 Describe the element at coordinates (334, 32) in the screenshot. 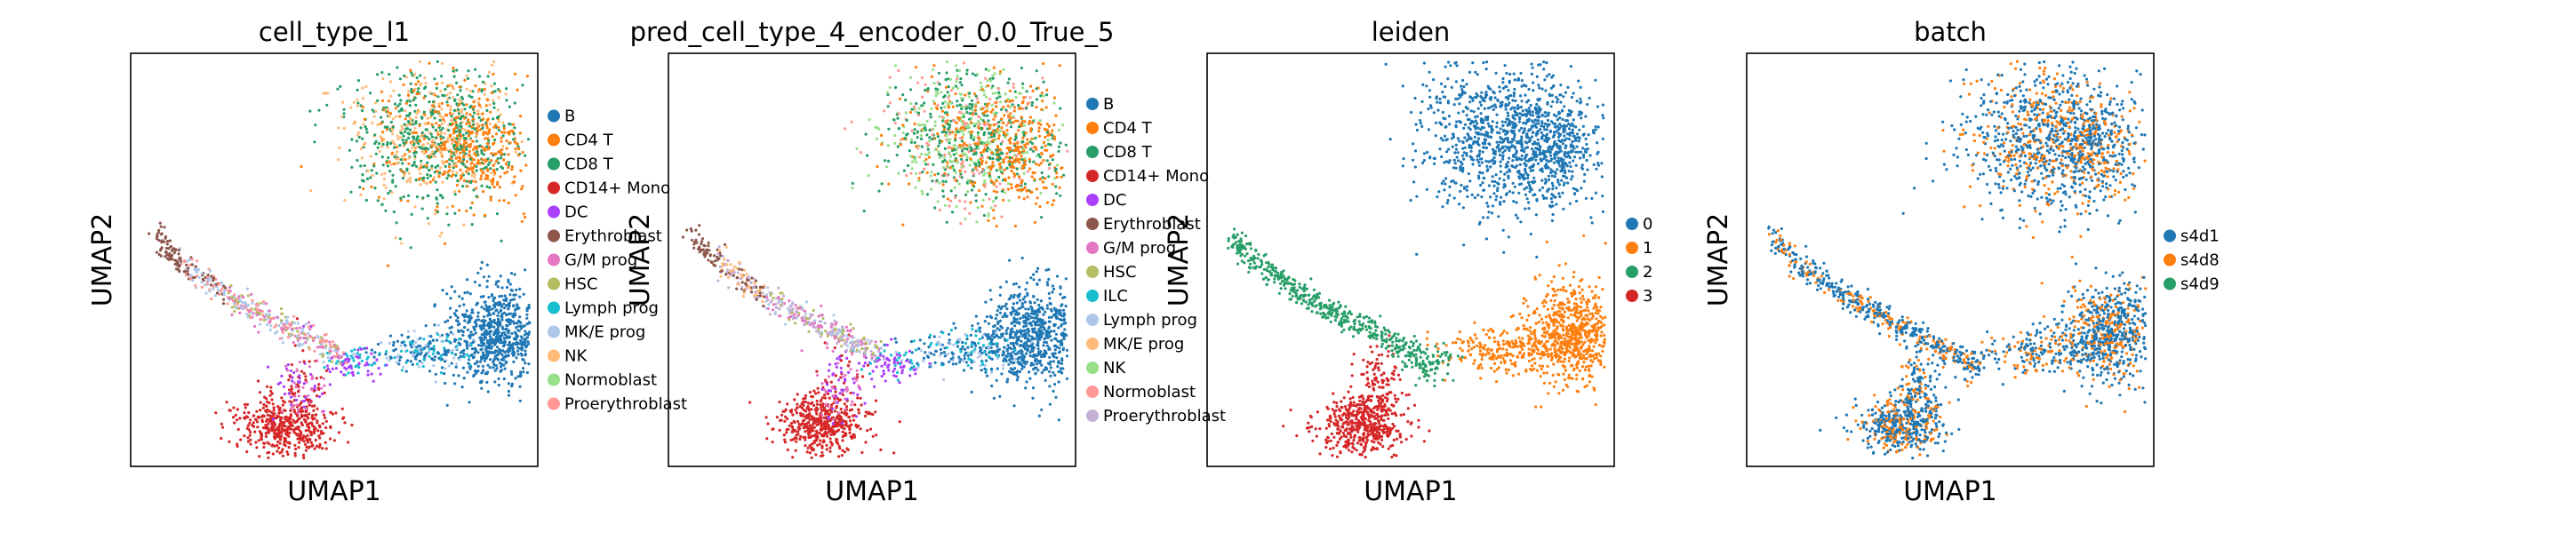

I see `panel-title: cell_type_l1` at that location.